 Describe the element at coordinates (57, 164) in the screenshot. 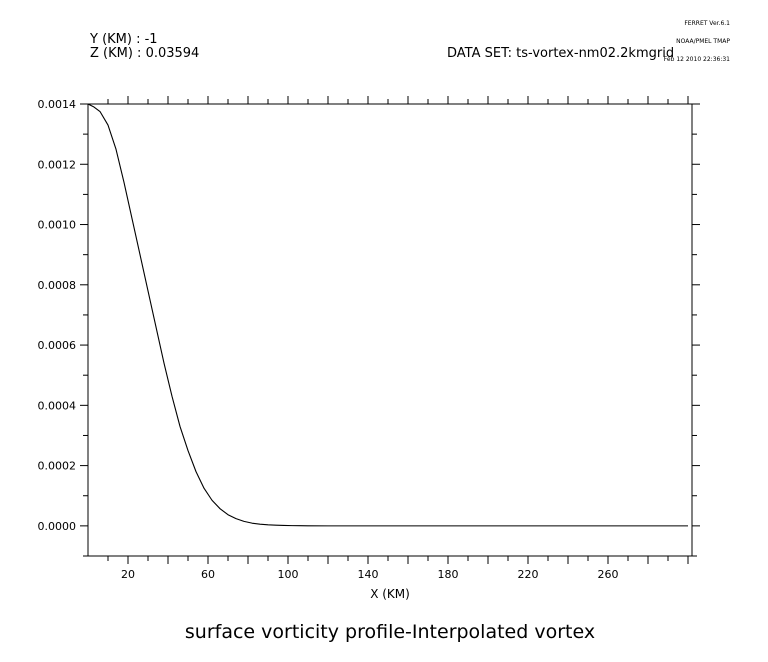

I see `y-tick-label: 0.0012` at that location.